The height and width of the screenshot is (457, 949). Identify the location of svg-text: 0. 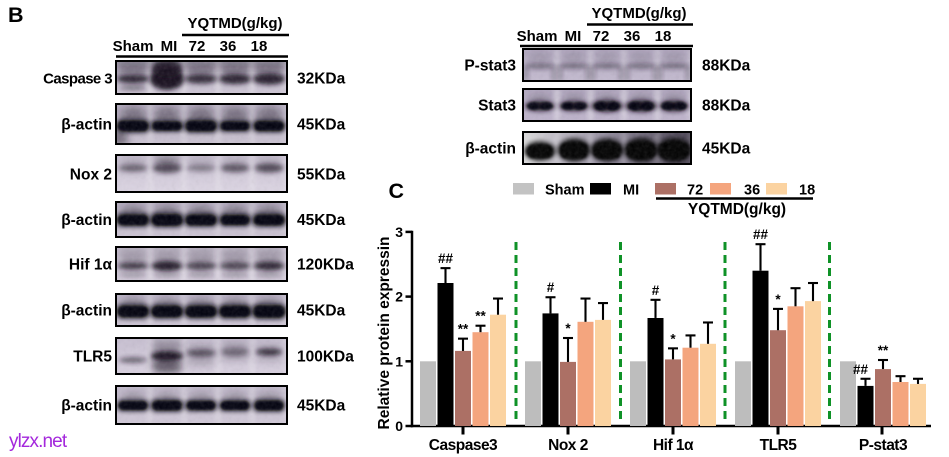
(399, 426).